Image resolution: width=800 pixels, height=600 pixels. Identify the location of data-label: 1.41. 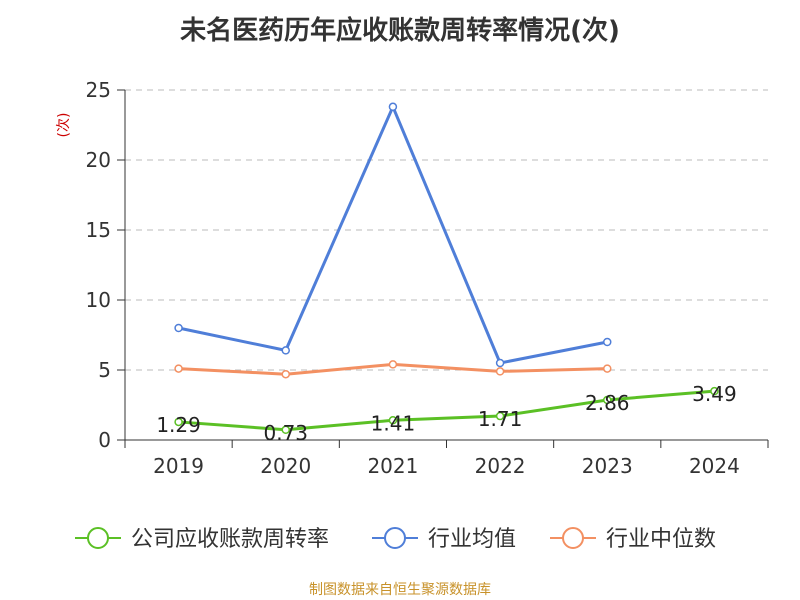
(393, 423).